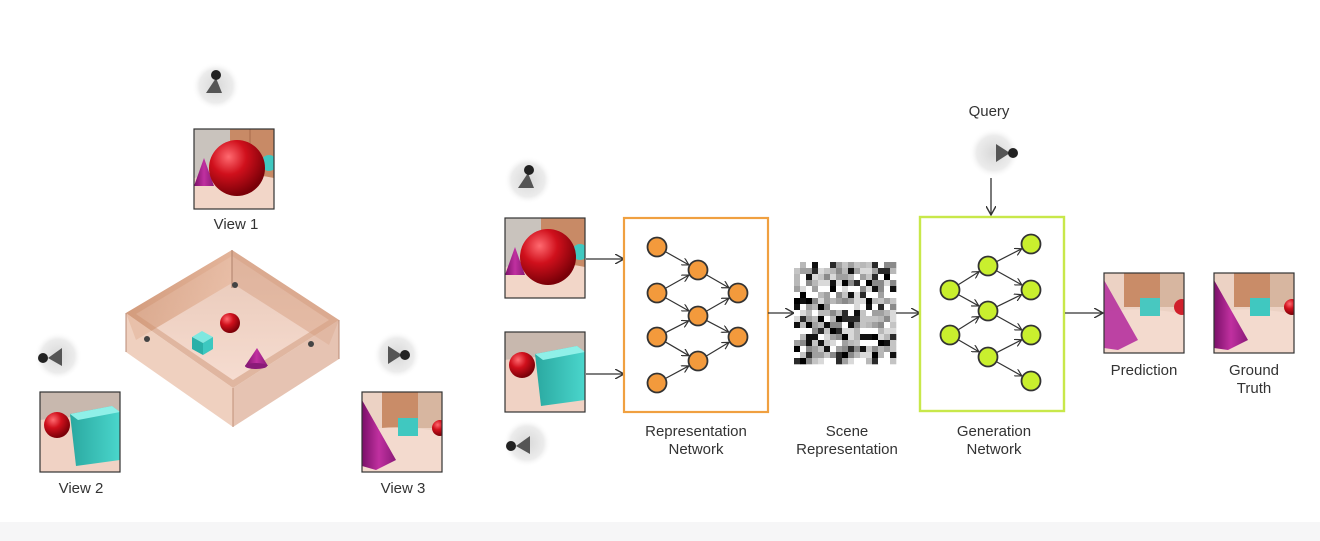 The width and height of the screenshot is (1320, 541). I want to click on generation-network-label-1: Generation, so click(994, 431).